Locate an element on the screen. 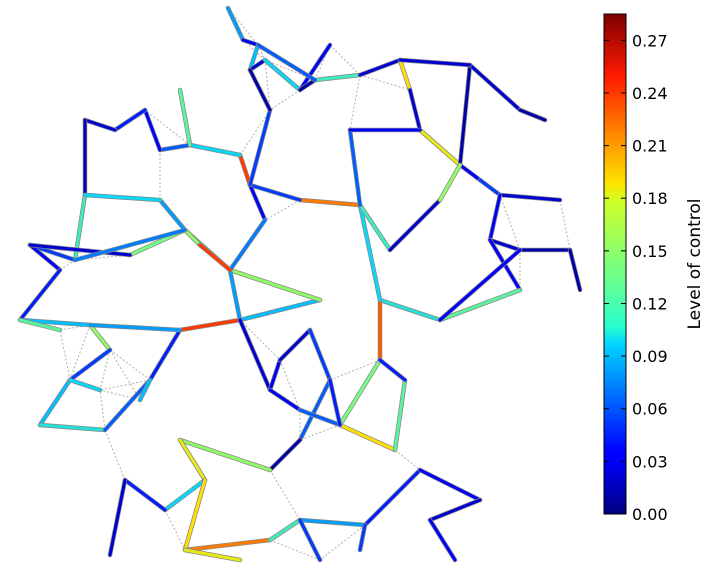 The image size is (703, 578). colorbar-tick-label: 0.12 is located at coordinates (650, 303).